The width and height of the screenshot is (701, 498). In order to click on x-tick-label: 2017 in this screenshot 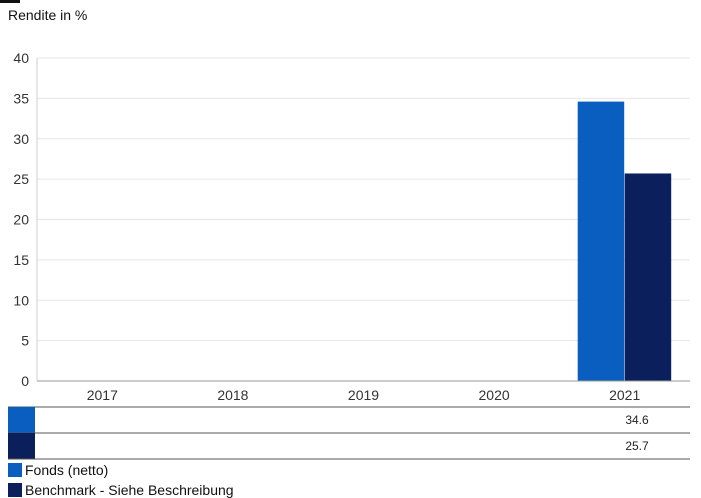, I will do `click(102, 395)`.